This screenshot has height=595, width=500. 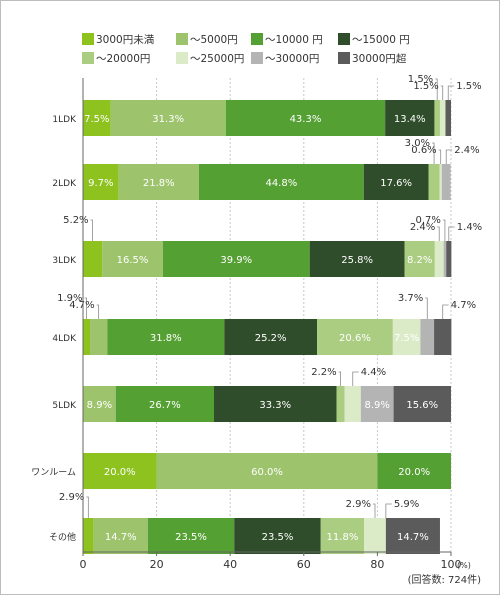 I want to click on callout-label: 5.9%, so click(x=406, y=504).